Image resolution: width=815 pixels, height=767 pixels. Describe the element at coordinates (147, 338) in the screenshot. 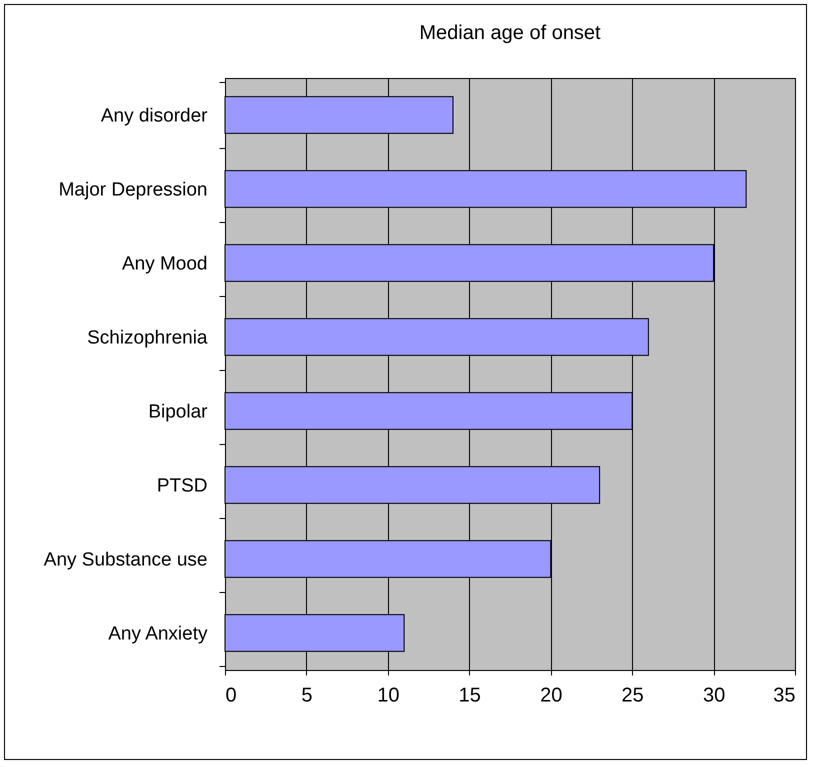

I see `y-tick-label: Schizophrenia` at that location.